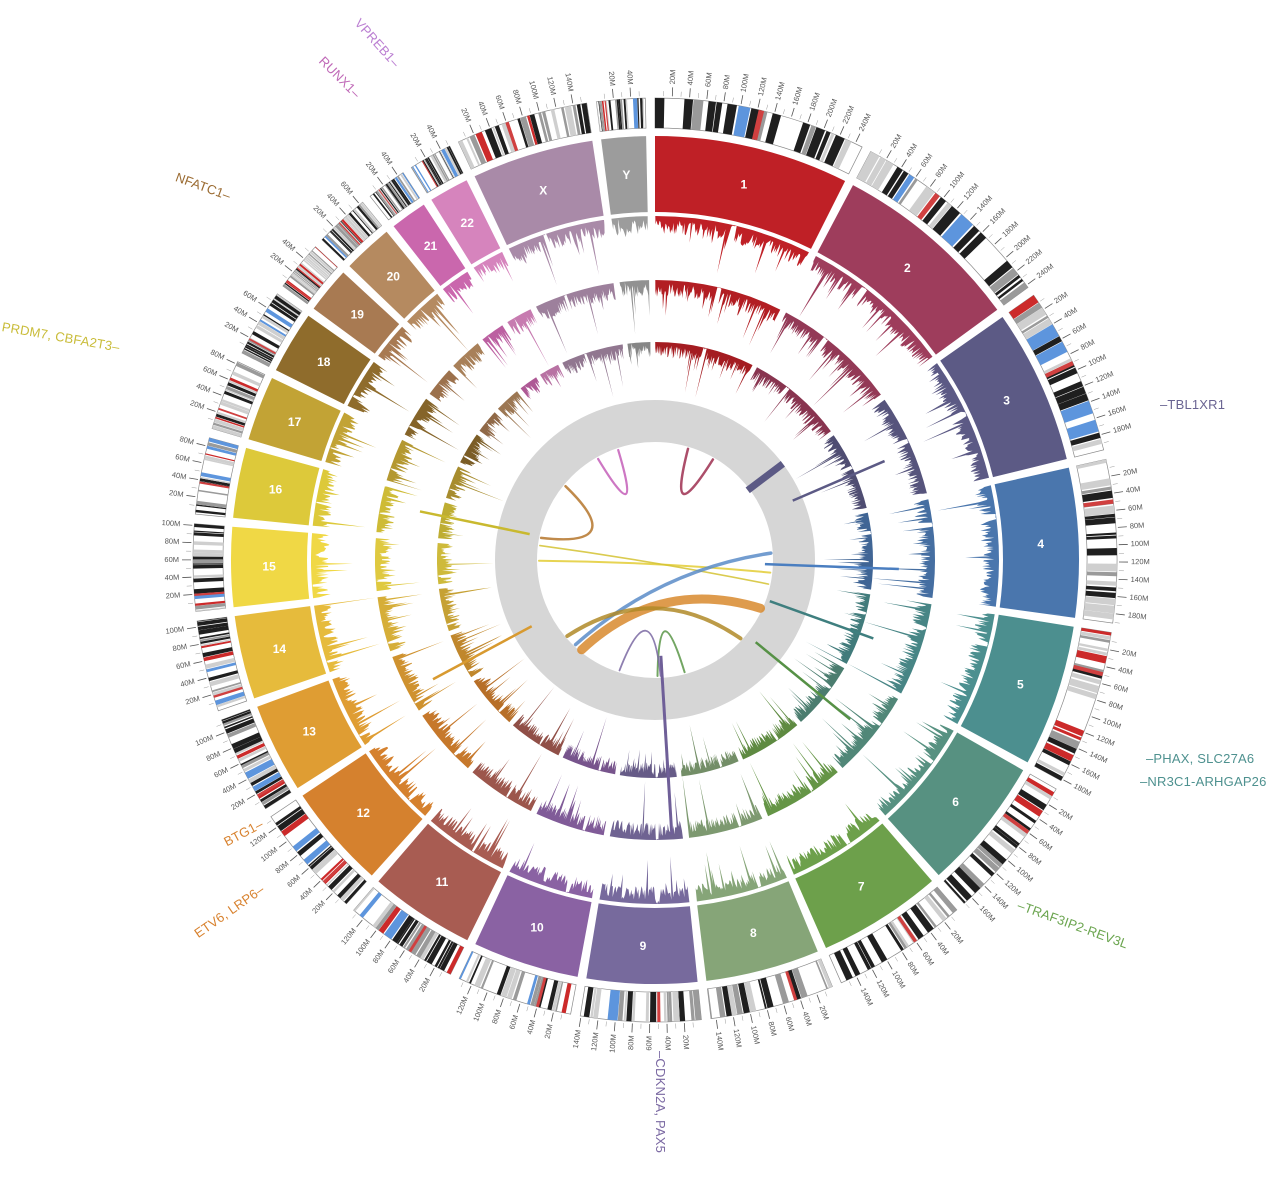  I want to click on svg-text: 20, so click(394, 276).